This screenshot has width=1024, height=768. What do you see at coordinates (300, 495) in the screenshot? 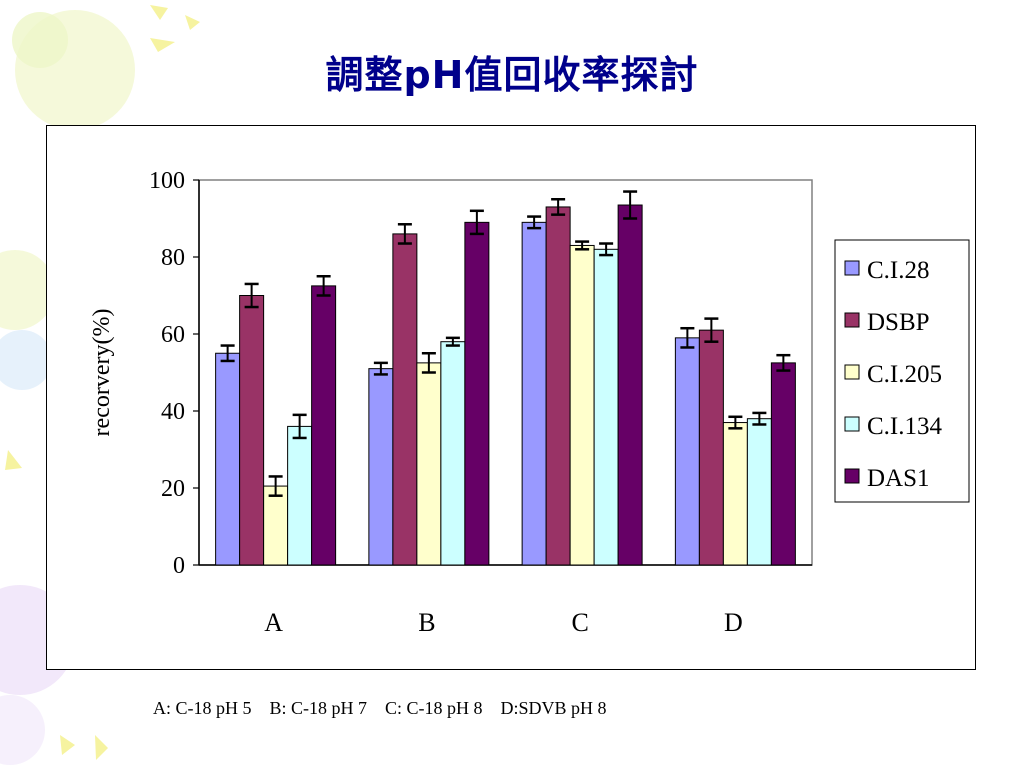
I see `bar-A-C.I.134` at bounding box center [300, 495].